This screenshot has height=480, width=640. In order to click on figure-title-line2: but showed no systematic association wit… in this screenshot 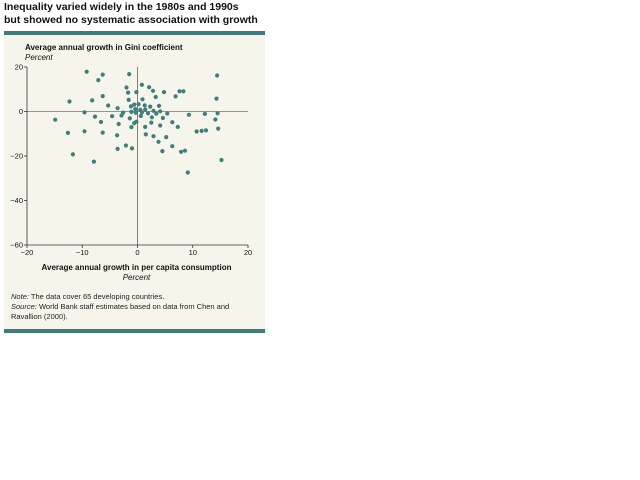, I will do `click(131, 20)`.